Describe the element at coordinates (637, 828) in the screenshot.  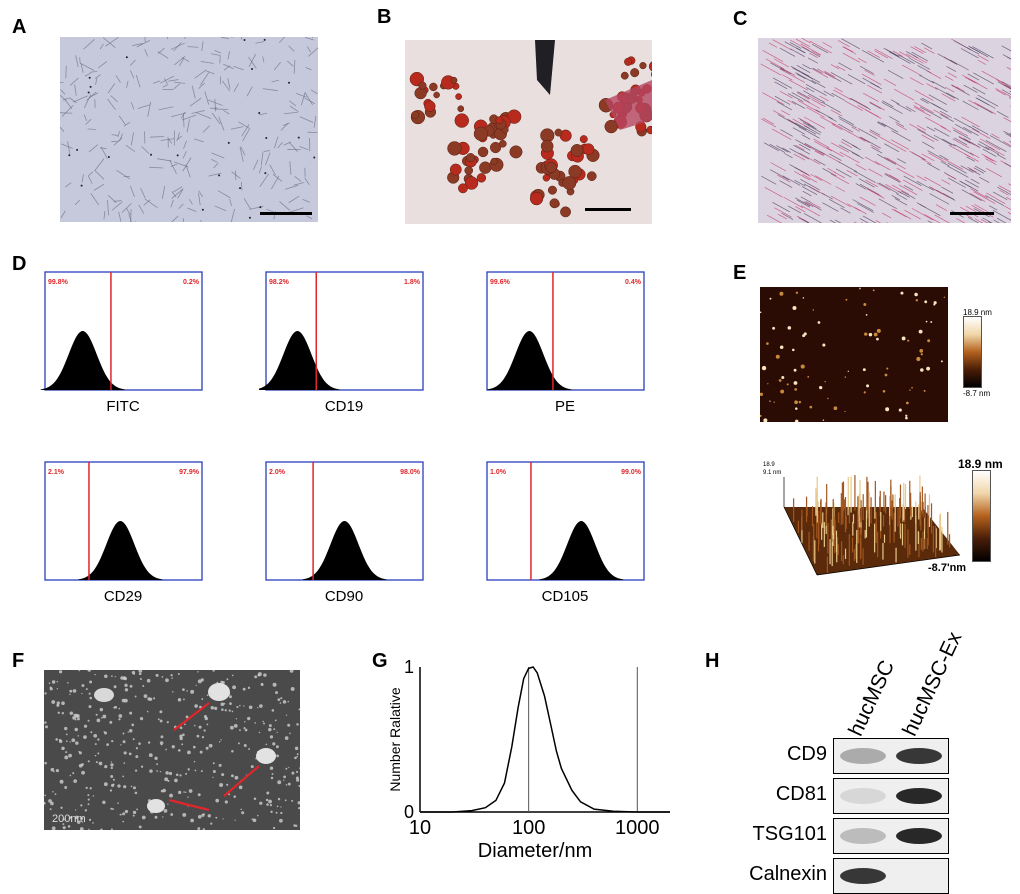
I see `x-tick-label: 1000` at that location.